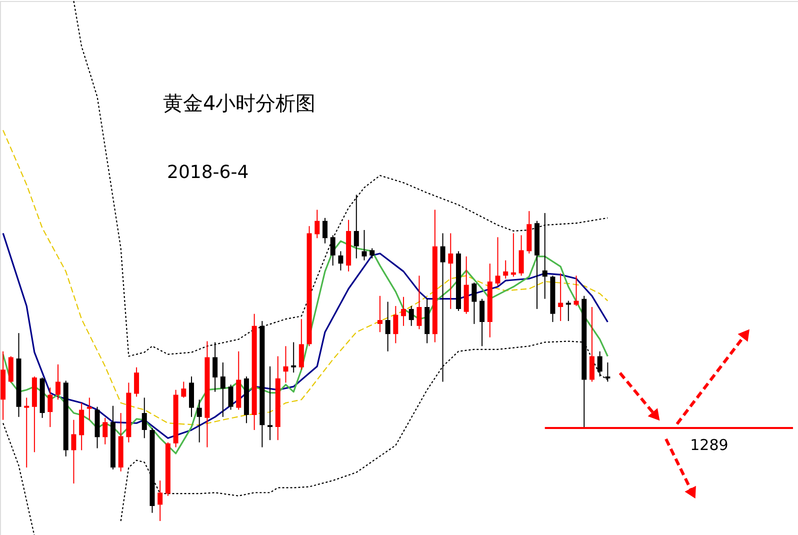  Describe the element at coordinates (709, 445) in the screenshot. I see `text: 1289` at that location.